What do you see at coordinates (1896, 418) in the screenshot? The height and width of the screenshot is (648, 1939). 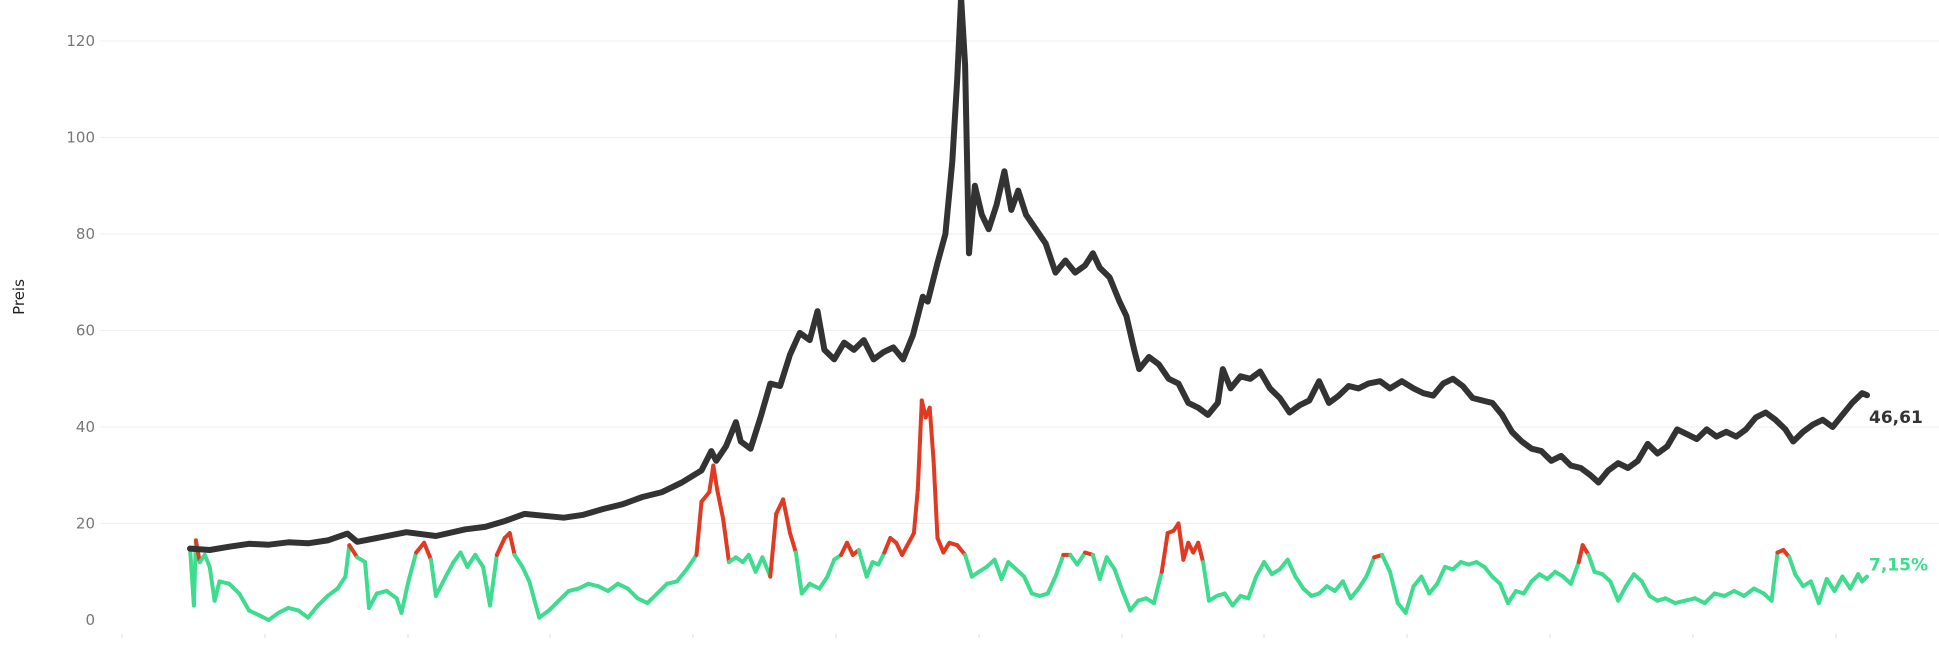 I see `price-end-label: 46,61` at bounding box center [1896, 418].